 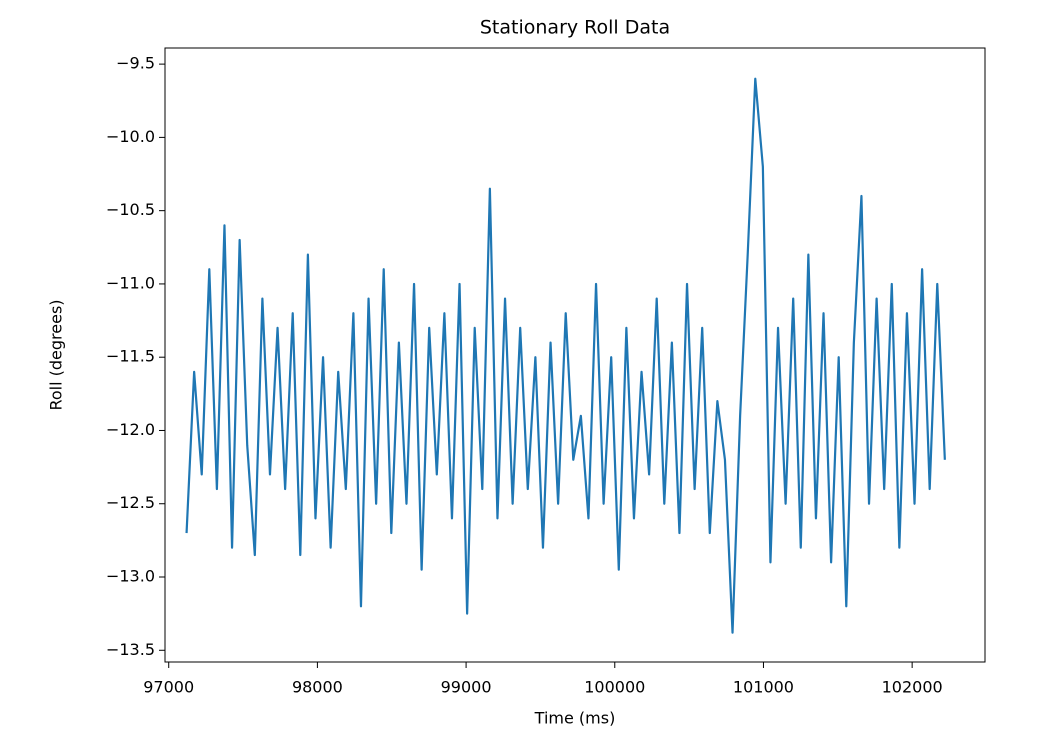 I want to click on y-tick-label: −12.5, so click(x=130, y=502).